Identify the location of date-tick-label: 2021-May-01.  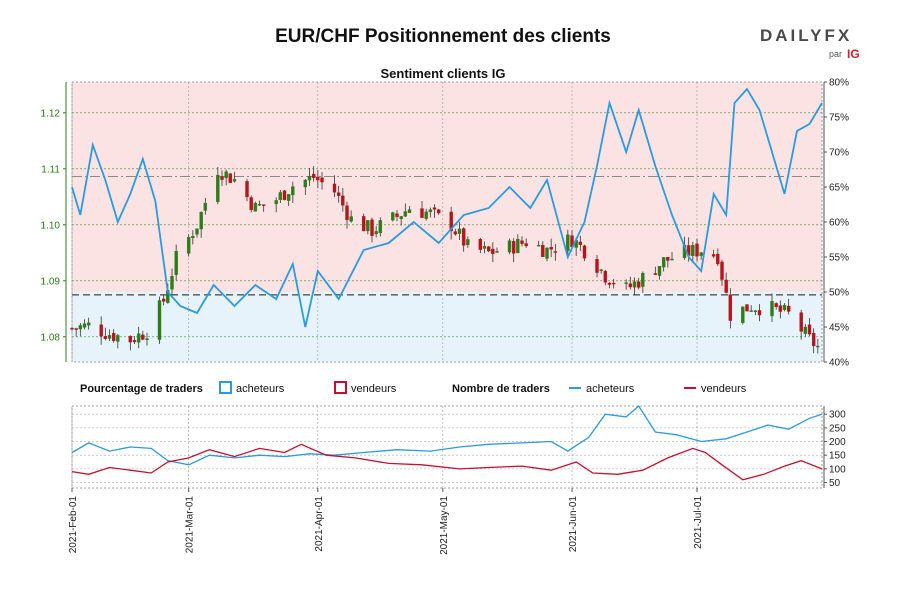
(444, 525).